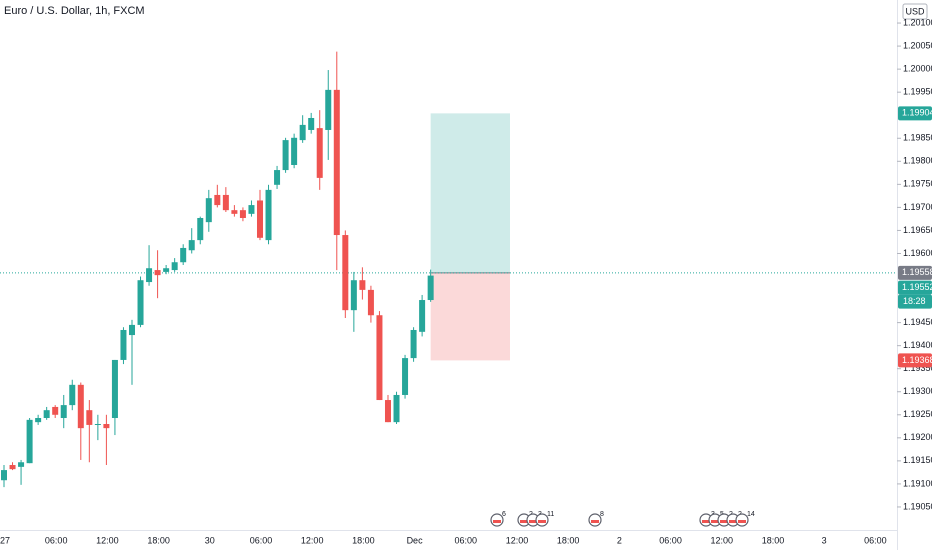 The width and height of the screenshot is (932, 550). Describe the element at coordinates (917, 207) in the screenshot. I see `y-tick-label: 1.19700` at that location.